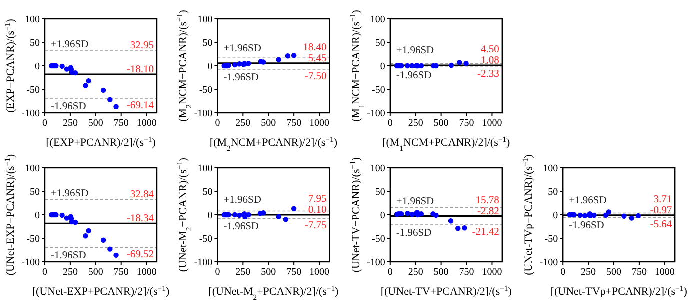 Image resolution: width=700 pixels, height=305 pixels. Describe the element at coordinates (140, 219) in the screenshot. I see `ref-line-label: -18.34` at that location.